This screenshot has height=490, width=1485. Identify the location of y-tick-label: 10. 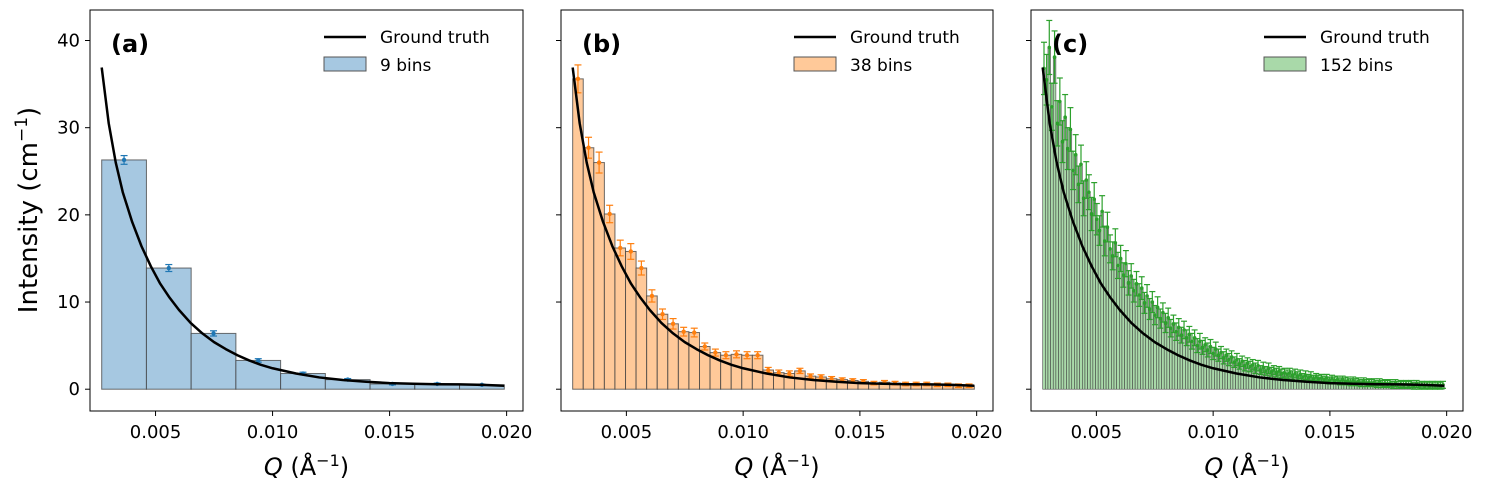
(68, 302).